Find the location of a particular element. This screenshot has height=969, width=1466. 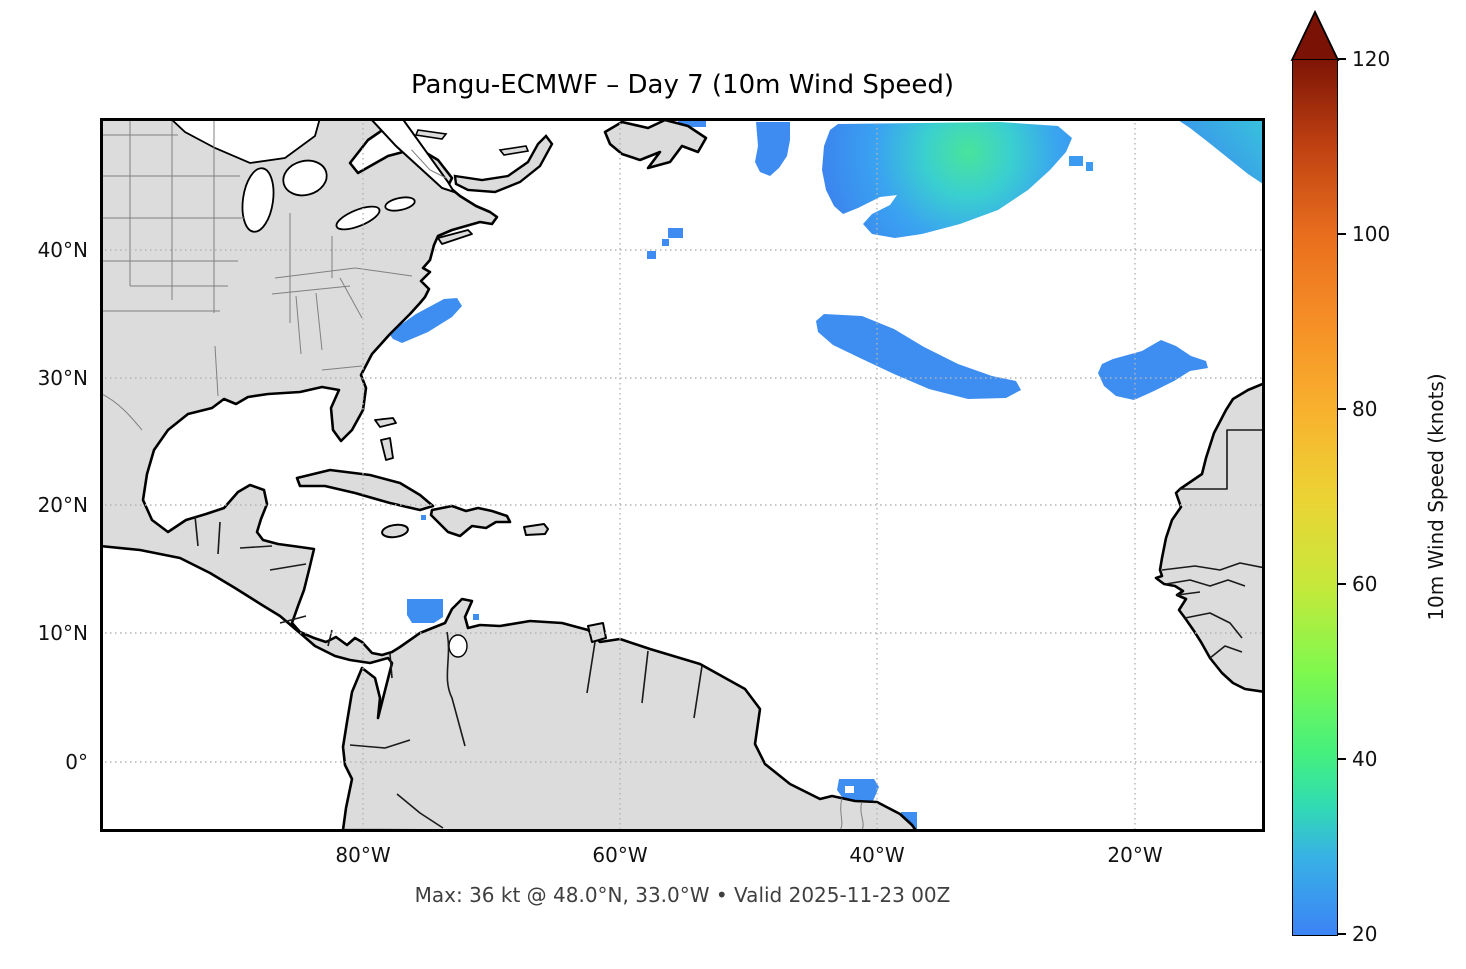

colorbar-tick-label-20: 20 is located at coordinates (1365, 934).